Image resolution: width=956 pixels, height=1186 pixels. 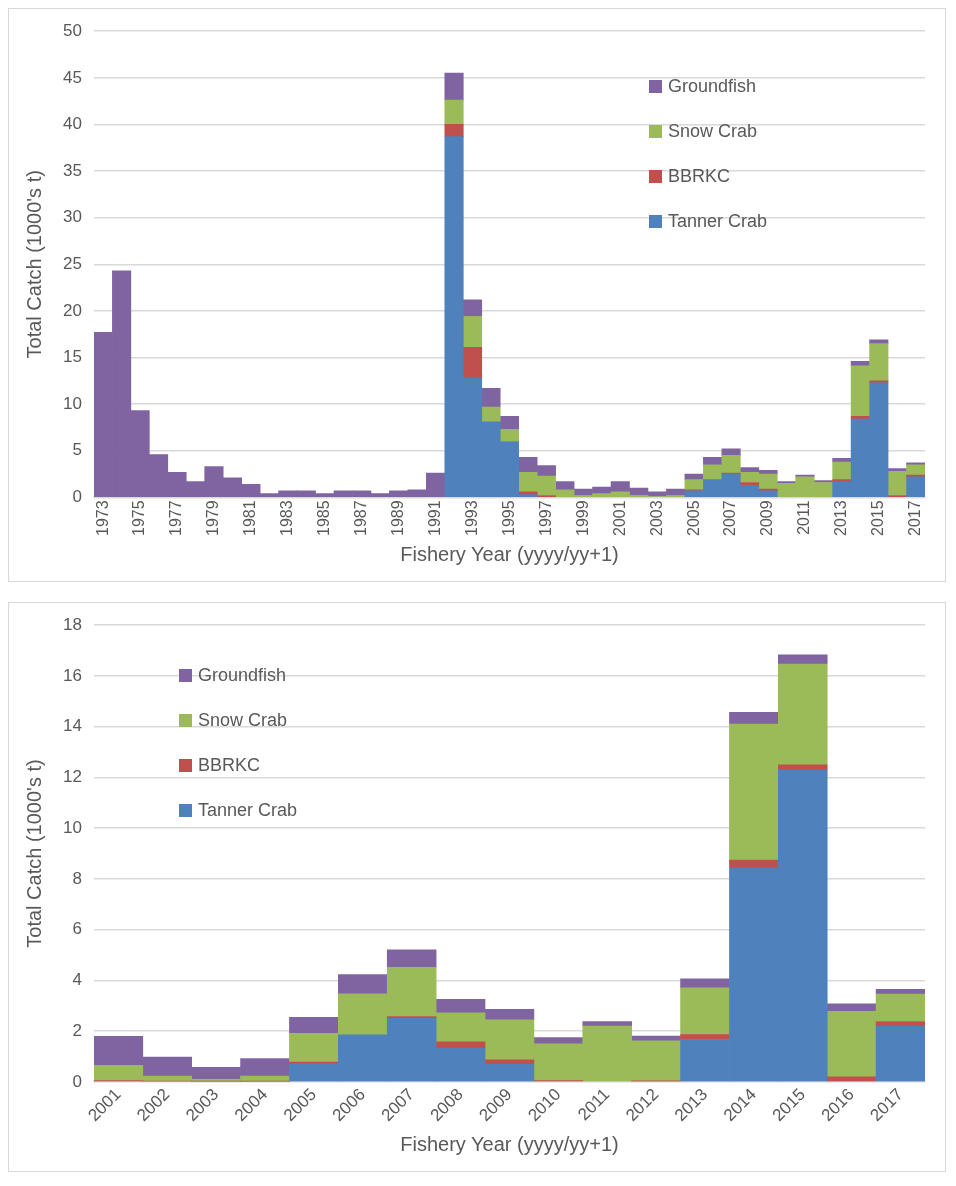 I want to click on x-tick-label: 2001, so click(x=619, y=518).